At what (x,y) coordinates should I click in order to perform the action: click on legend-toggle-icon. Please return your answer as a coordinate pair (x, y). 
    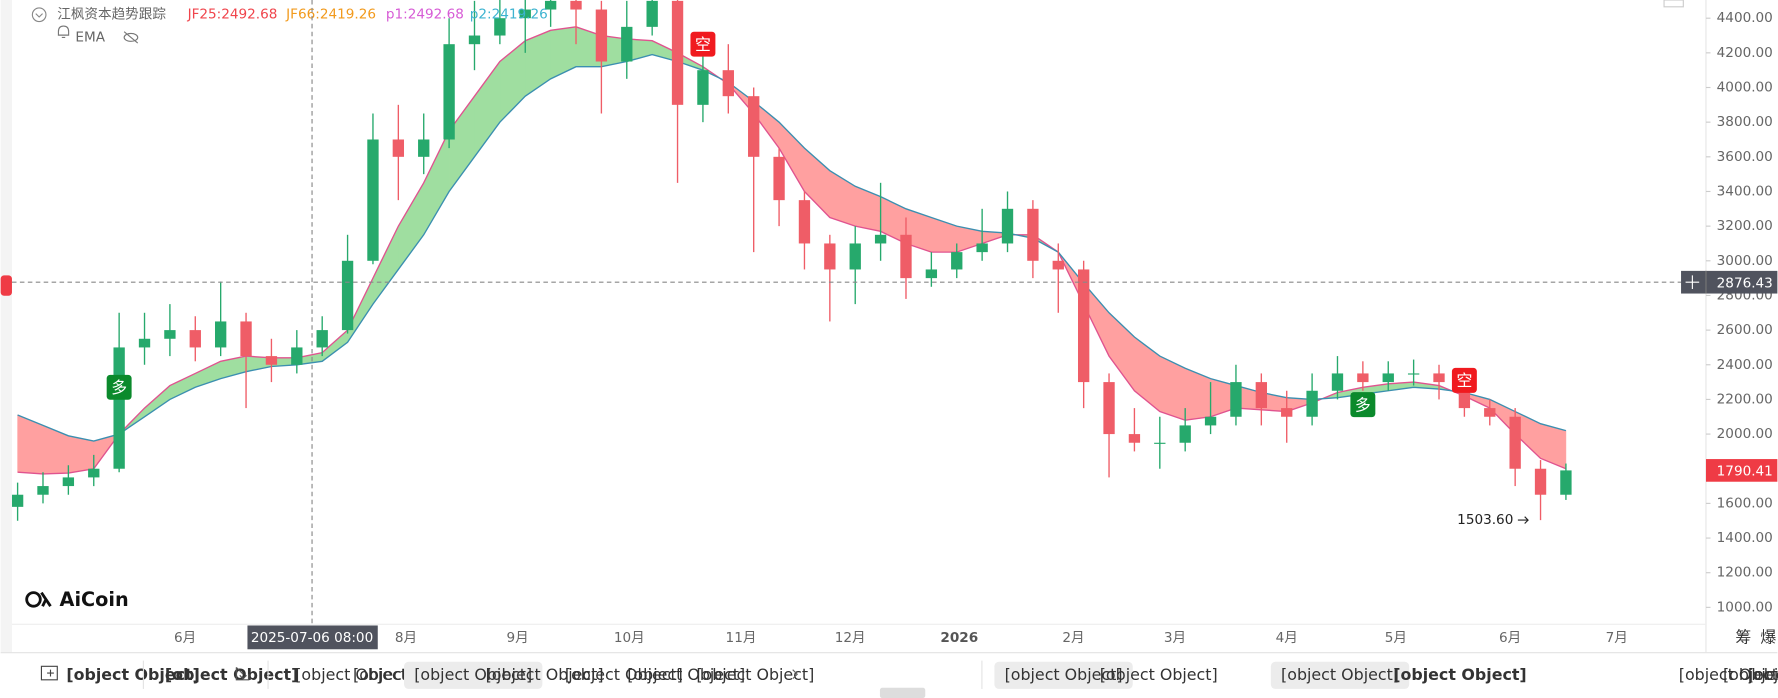
    Looking at the image, I should click on (39, 15).